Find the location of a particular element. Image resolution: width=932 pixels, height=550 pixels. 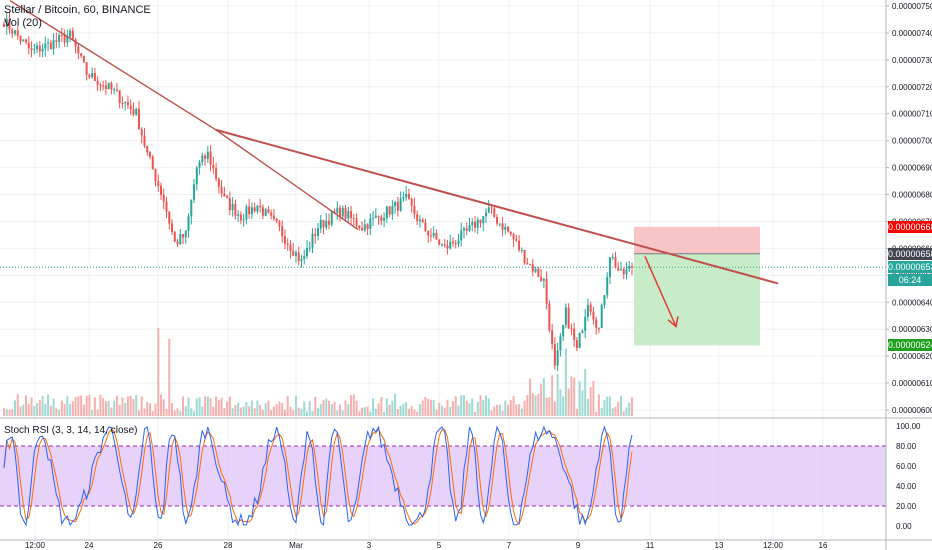

rsi-k-line is located at coordinates (318, 476).